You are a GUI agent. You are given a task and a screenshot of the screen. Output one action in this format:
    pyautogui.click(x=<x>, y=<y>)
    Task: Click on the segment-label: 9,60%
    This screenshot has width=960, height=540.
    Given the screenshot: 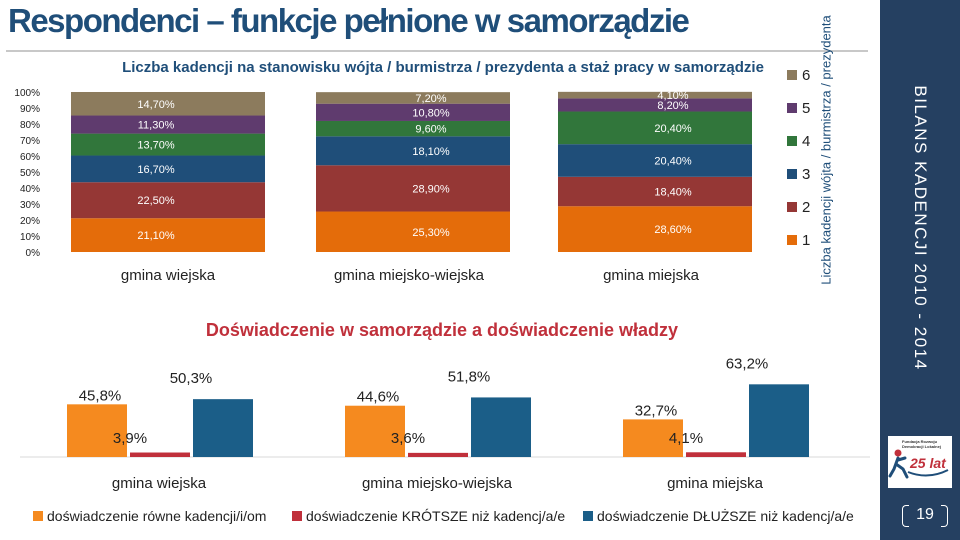 What is the action you would take?
    pyautogui.click(x=430, y=130)
    